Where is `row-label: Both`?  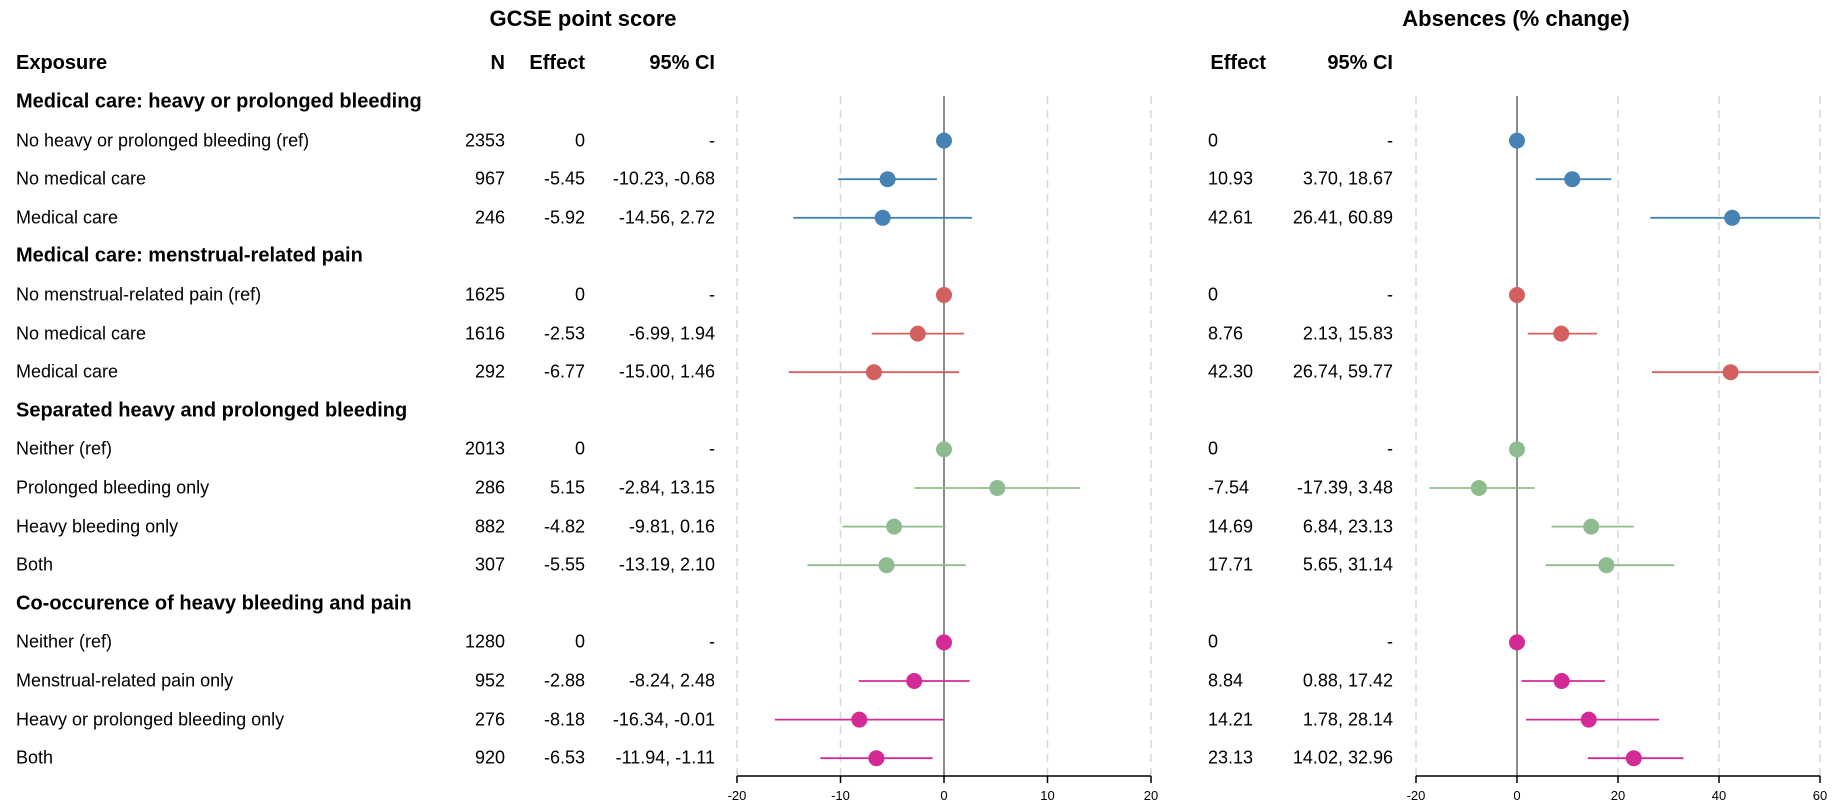 row-label: Both is located at coordinates (35, 757).